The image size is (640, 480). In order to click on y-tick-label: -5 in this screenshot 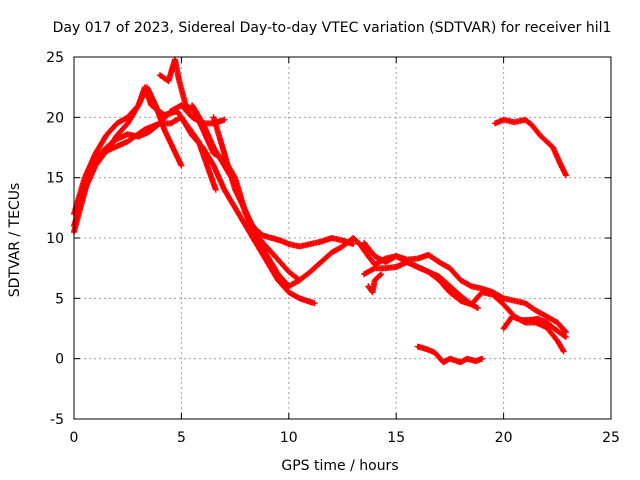, I will do `click(57, 420)`.